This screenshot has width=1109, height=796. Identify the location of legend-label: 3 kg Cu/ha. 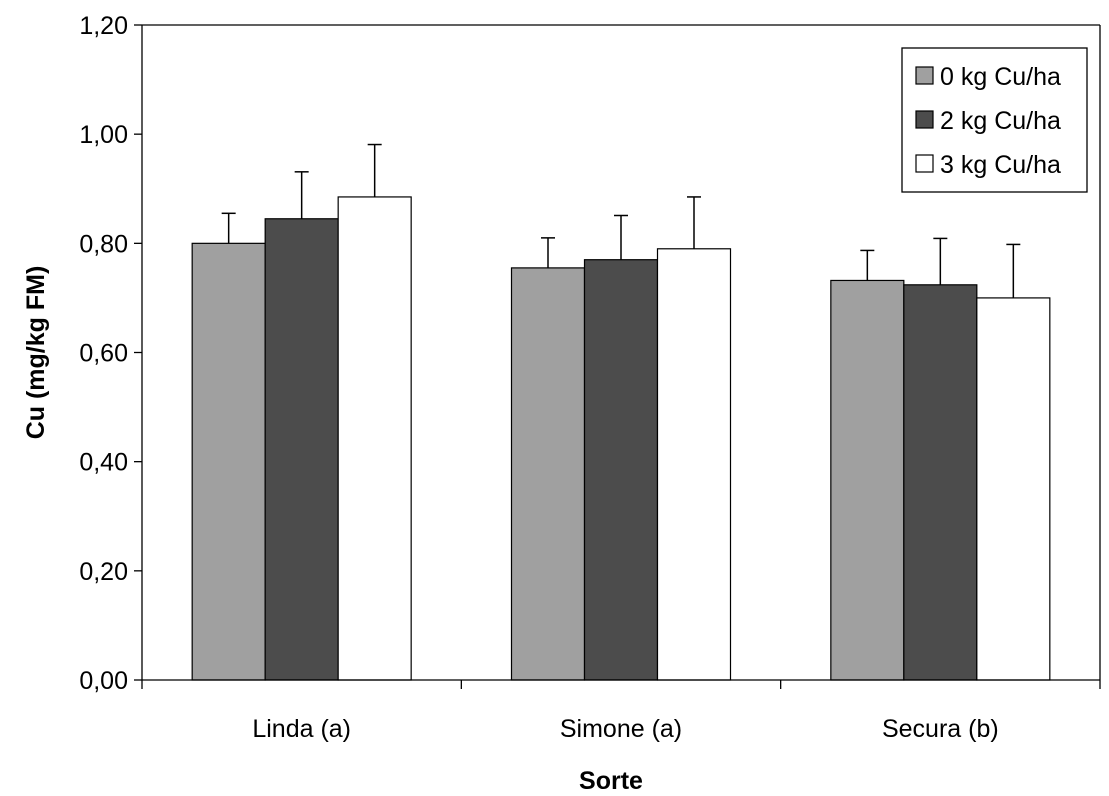
(1000, 165).